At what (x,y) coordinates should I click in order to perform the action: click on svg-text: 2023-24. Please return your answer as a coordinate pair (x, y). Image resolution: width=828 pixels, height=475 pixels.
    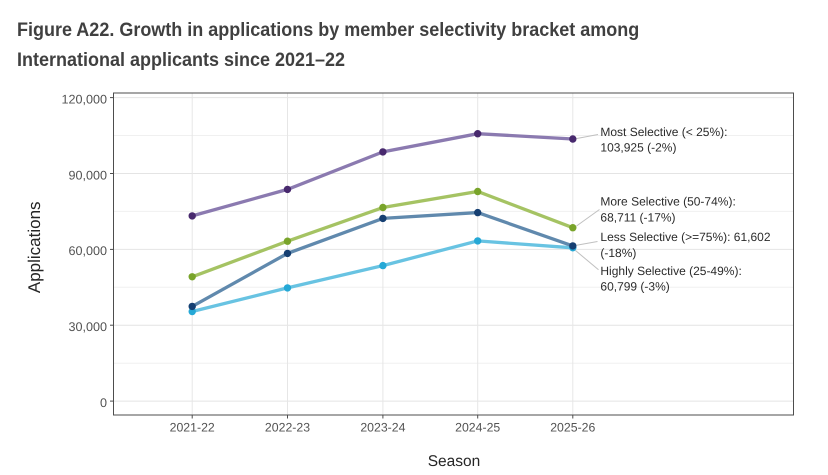
    Looking at the image, I should click on (382, 428).